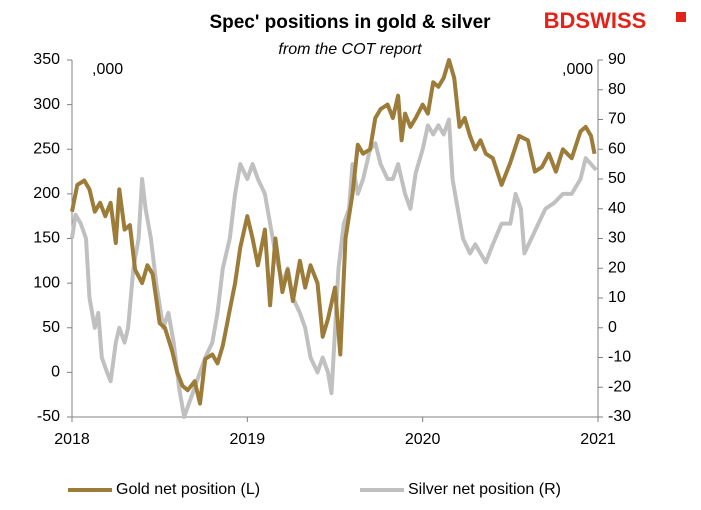  I want to click on y-tick-label: 350, so click(46, 59).